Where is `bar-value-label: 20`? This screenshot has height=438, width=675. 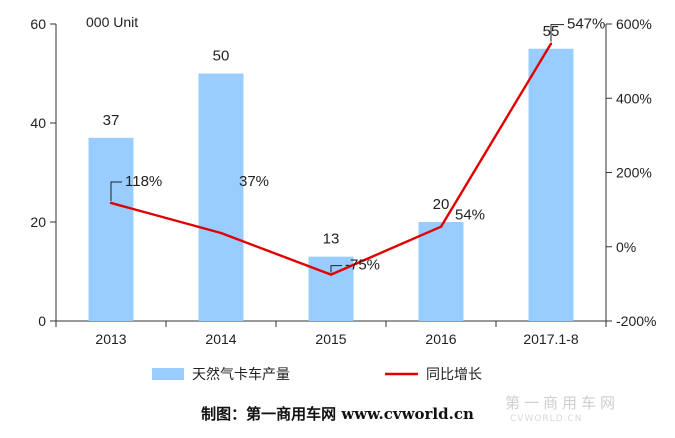
bar-value-label: 20 is located at coordinates (441, 204).